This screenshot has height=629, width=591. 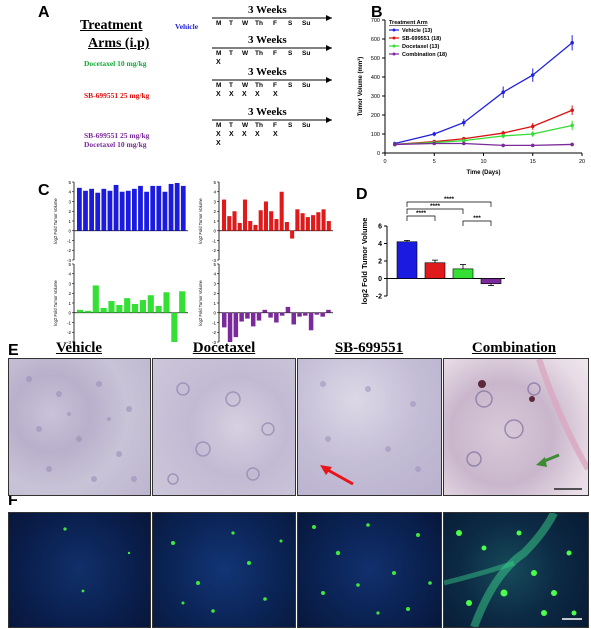 What do you see at coordinates (120, 221) in the screenshot?
I see `waterfall-vehicle-chart: -3 -2 -1 0 1 2 3 4 5 log2 Fold Tumor Volume` at bounding box center [120, 221].